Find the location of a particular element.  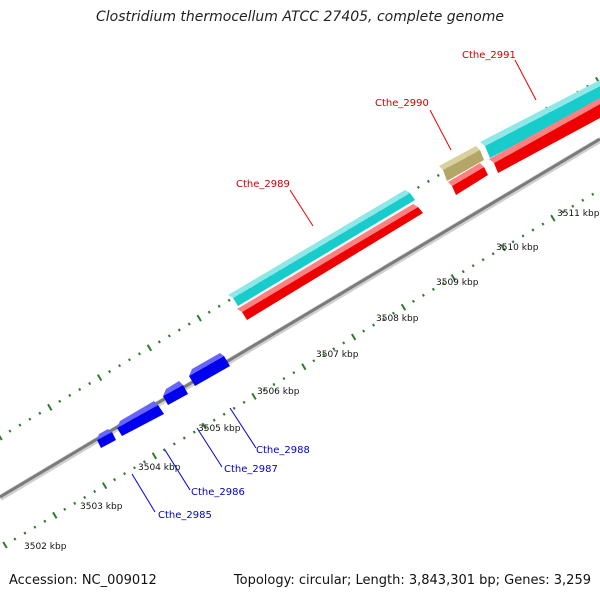

kbp-label-3510: 3510 kbp is located at coordinates (517, 248).